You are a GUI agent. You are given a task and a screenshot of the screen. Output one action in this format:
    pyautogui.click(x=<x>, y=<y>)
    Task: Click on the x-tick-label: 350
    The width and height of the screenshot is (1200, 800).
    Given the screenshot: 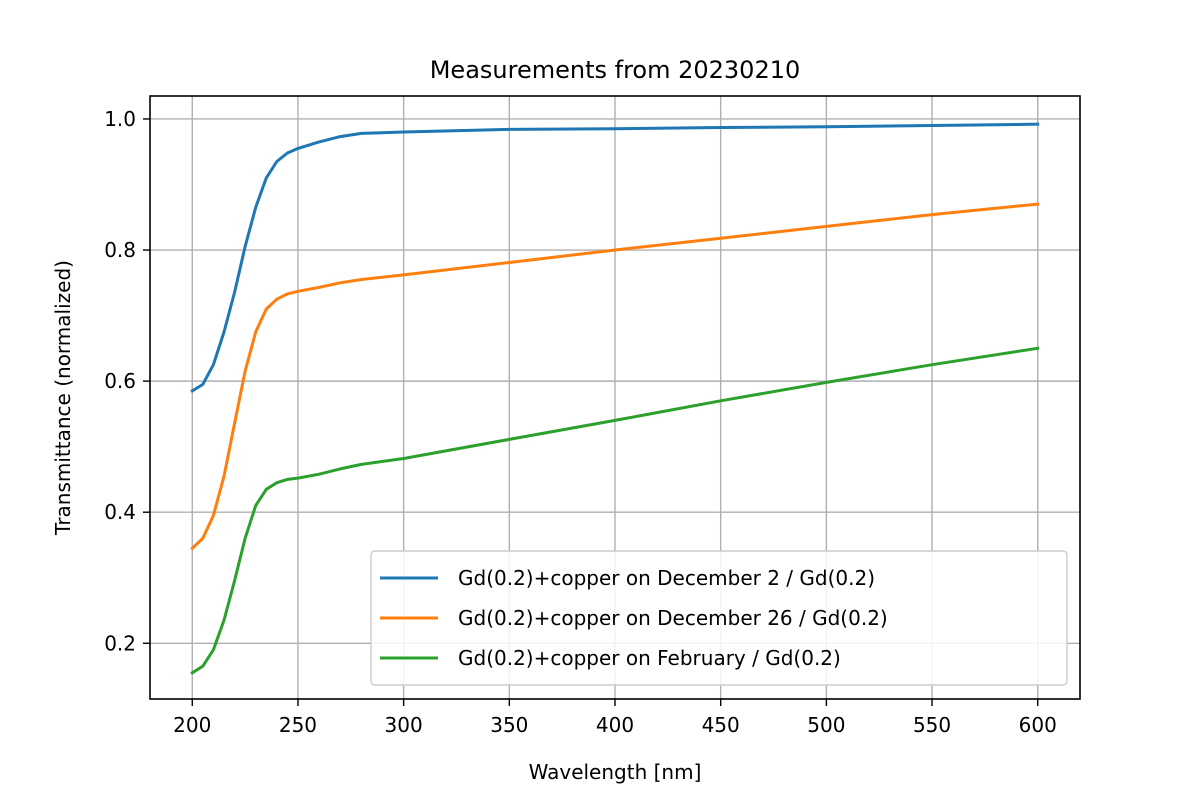 What is the action you would take?
    pyautogui.click(x=509, y=725)
    